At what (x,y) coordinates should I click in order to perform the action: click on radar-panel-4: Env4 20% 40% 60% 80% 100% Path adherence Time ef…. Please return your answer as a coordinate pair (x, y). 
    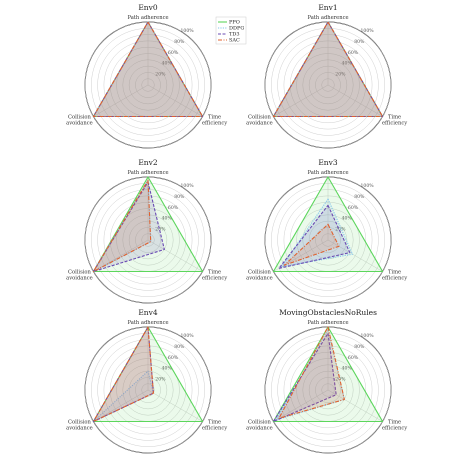
    Looking at the image, I should click on (146, 381).